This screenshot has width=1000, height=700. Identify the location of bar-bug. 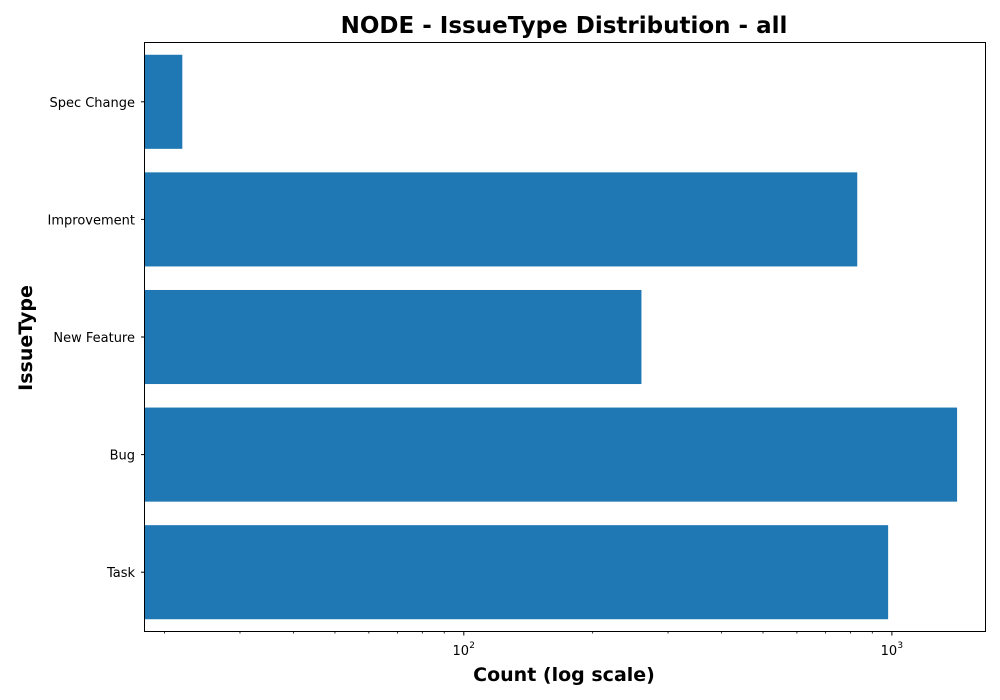
(551, 454).